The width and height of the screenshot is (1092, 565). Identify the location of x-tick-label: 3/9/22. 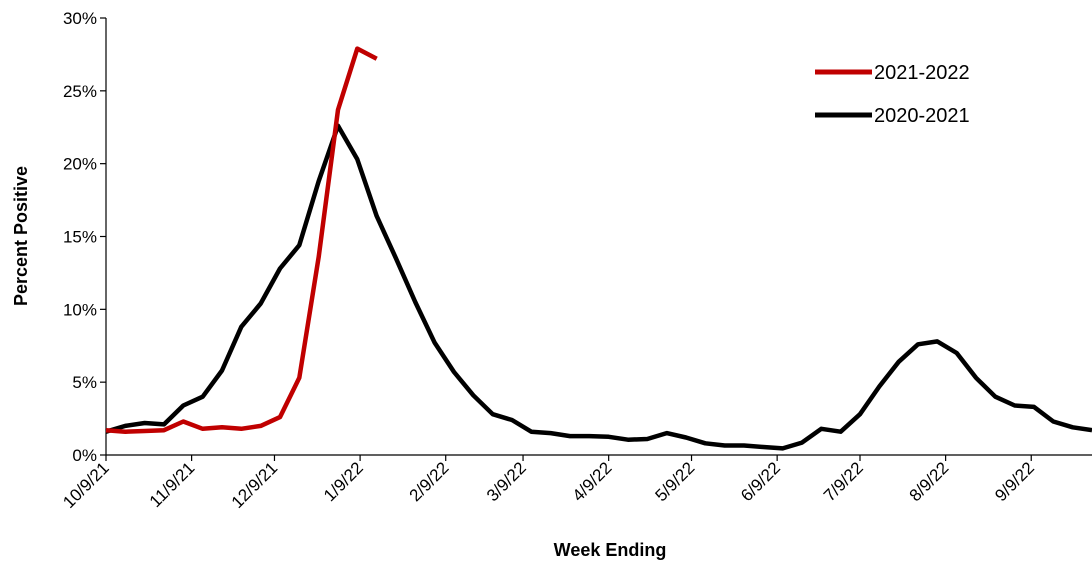
(506, 481).